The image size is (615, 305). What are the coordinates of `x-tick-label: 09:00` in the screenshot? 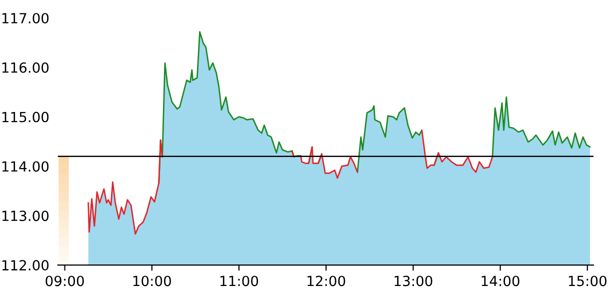 It's located at (65, 281).